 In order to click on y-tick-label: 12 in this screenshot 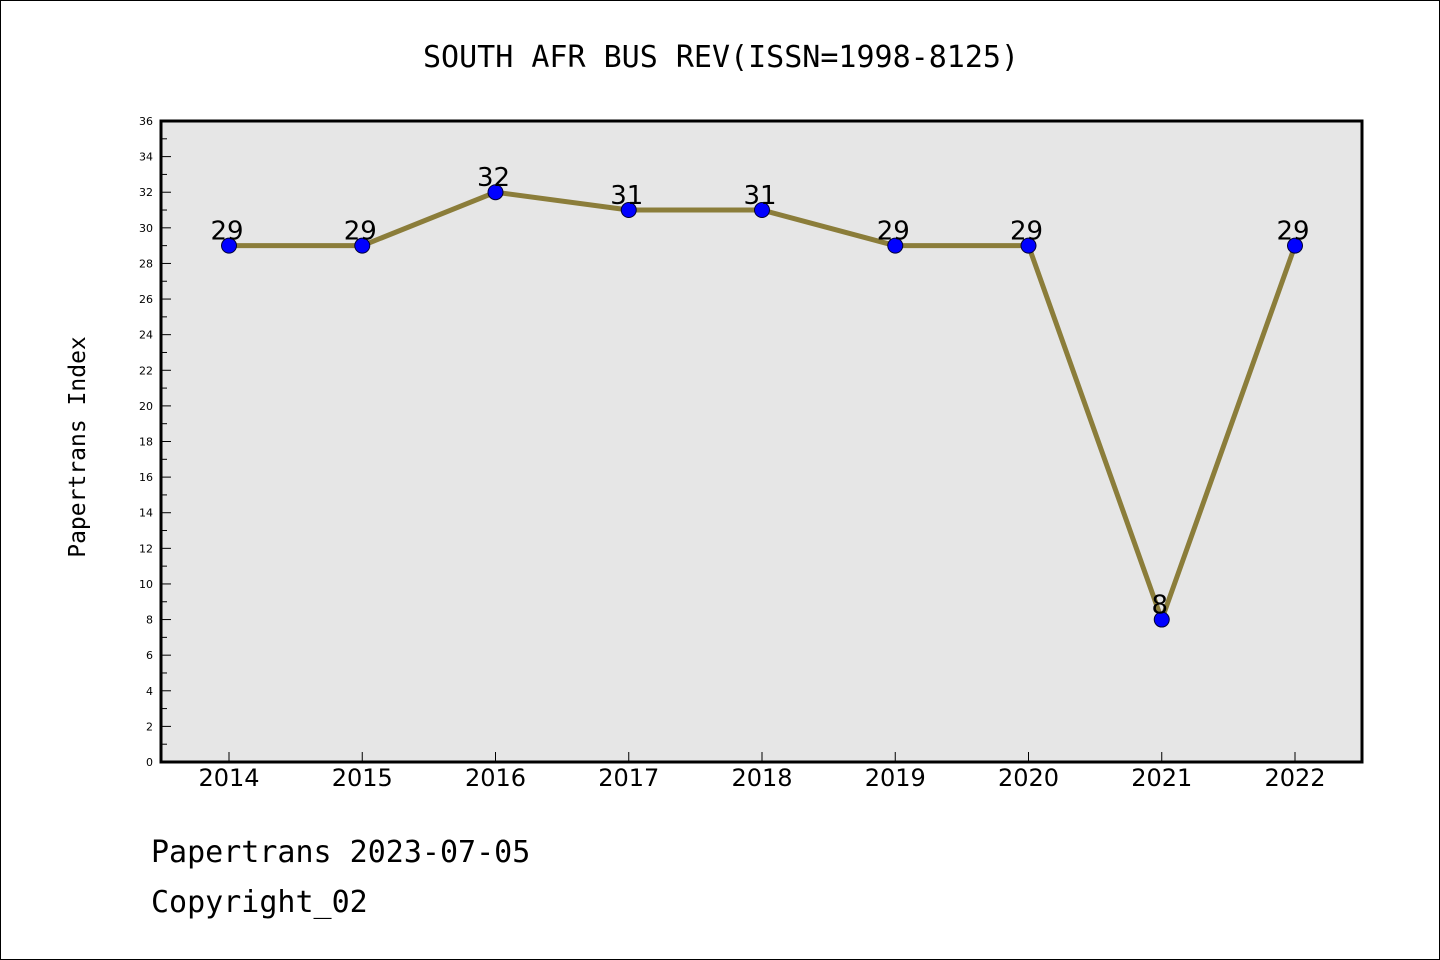, I will do `click(146, 548)`.